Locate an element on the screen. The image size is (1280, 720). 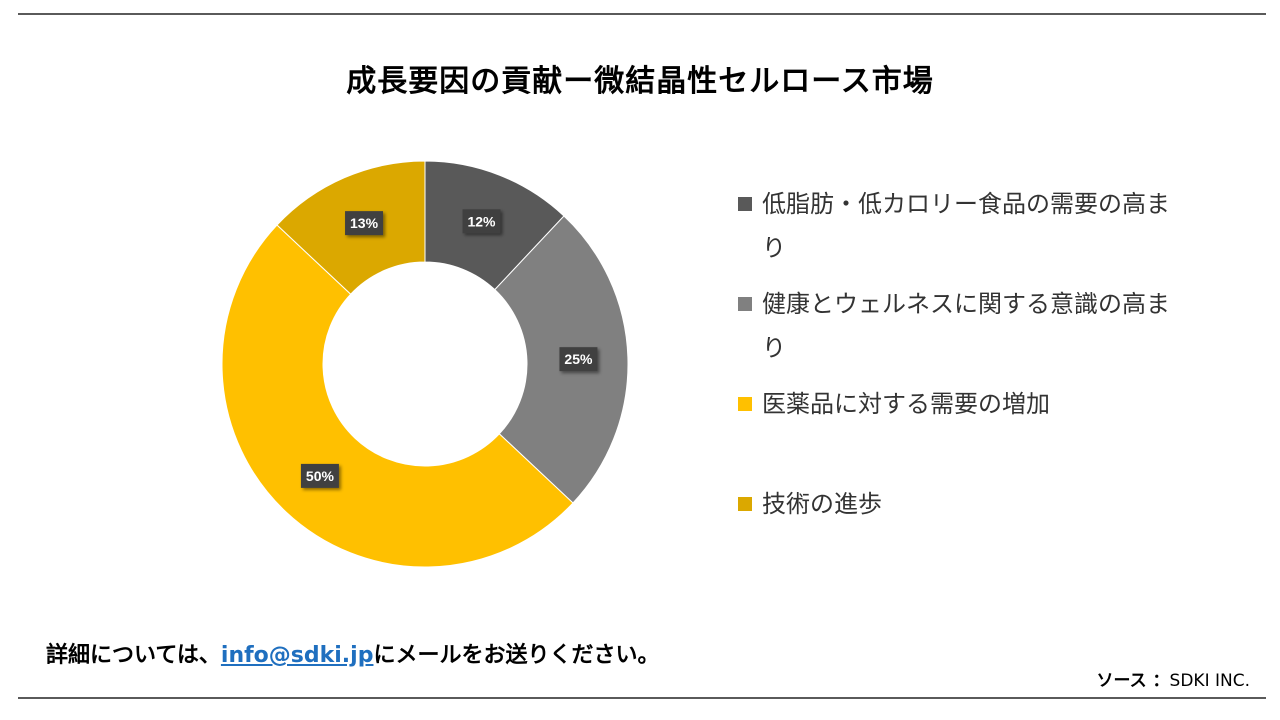
contact-note: 詳細については、info@sdki.jpにメールをお送りください。 is located at coordinates (352, 653).